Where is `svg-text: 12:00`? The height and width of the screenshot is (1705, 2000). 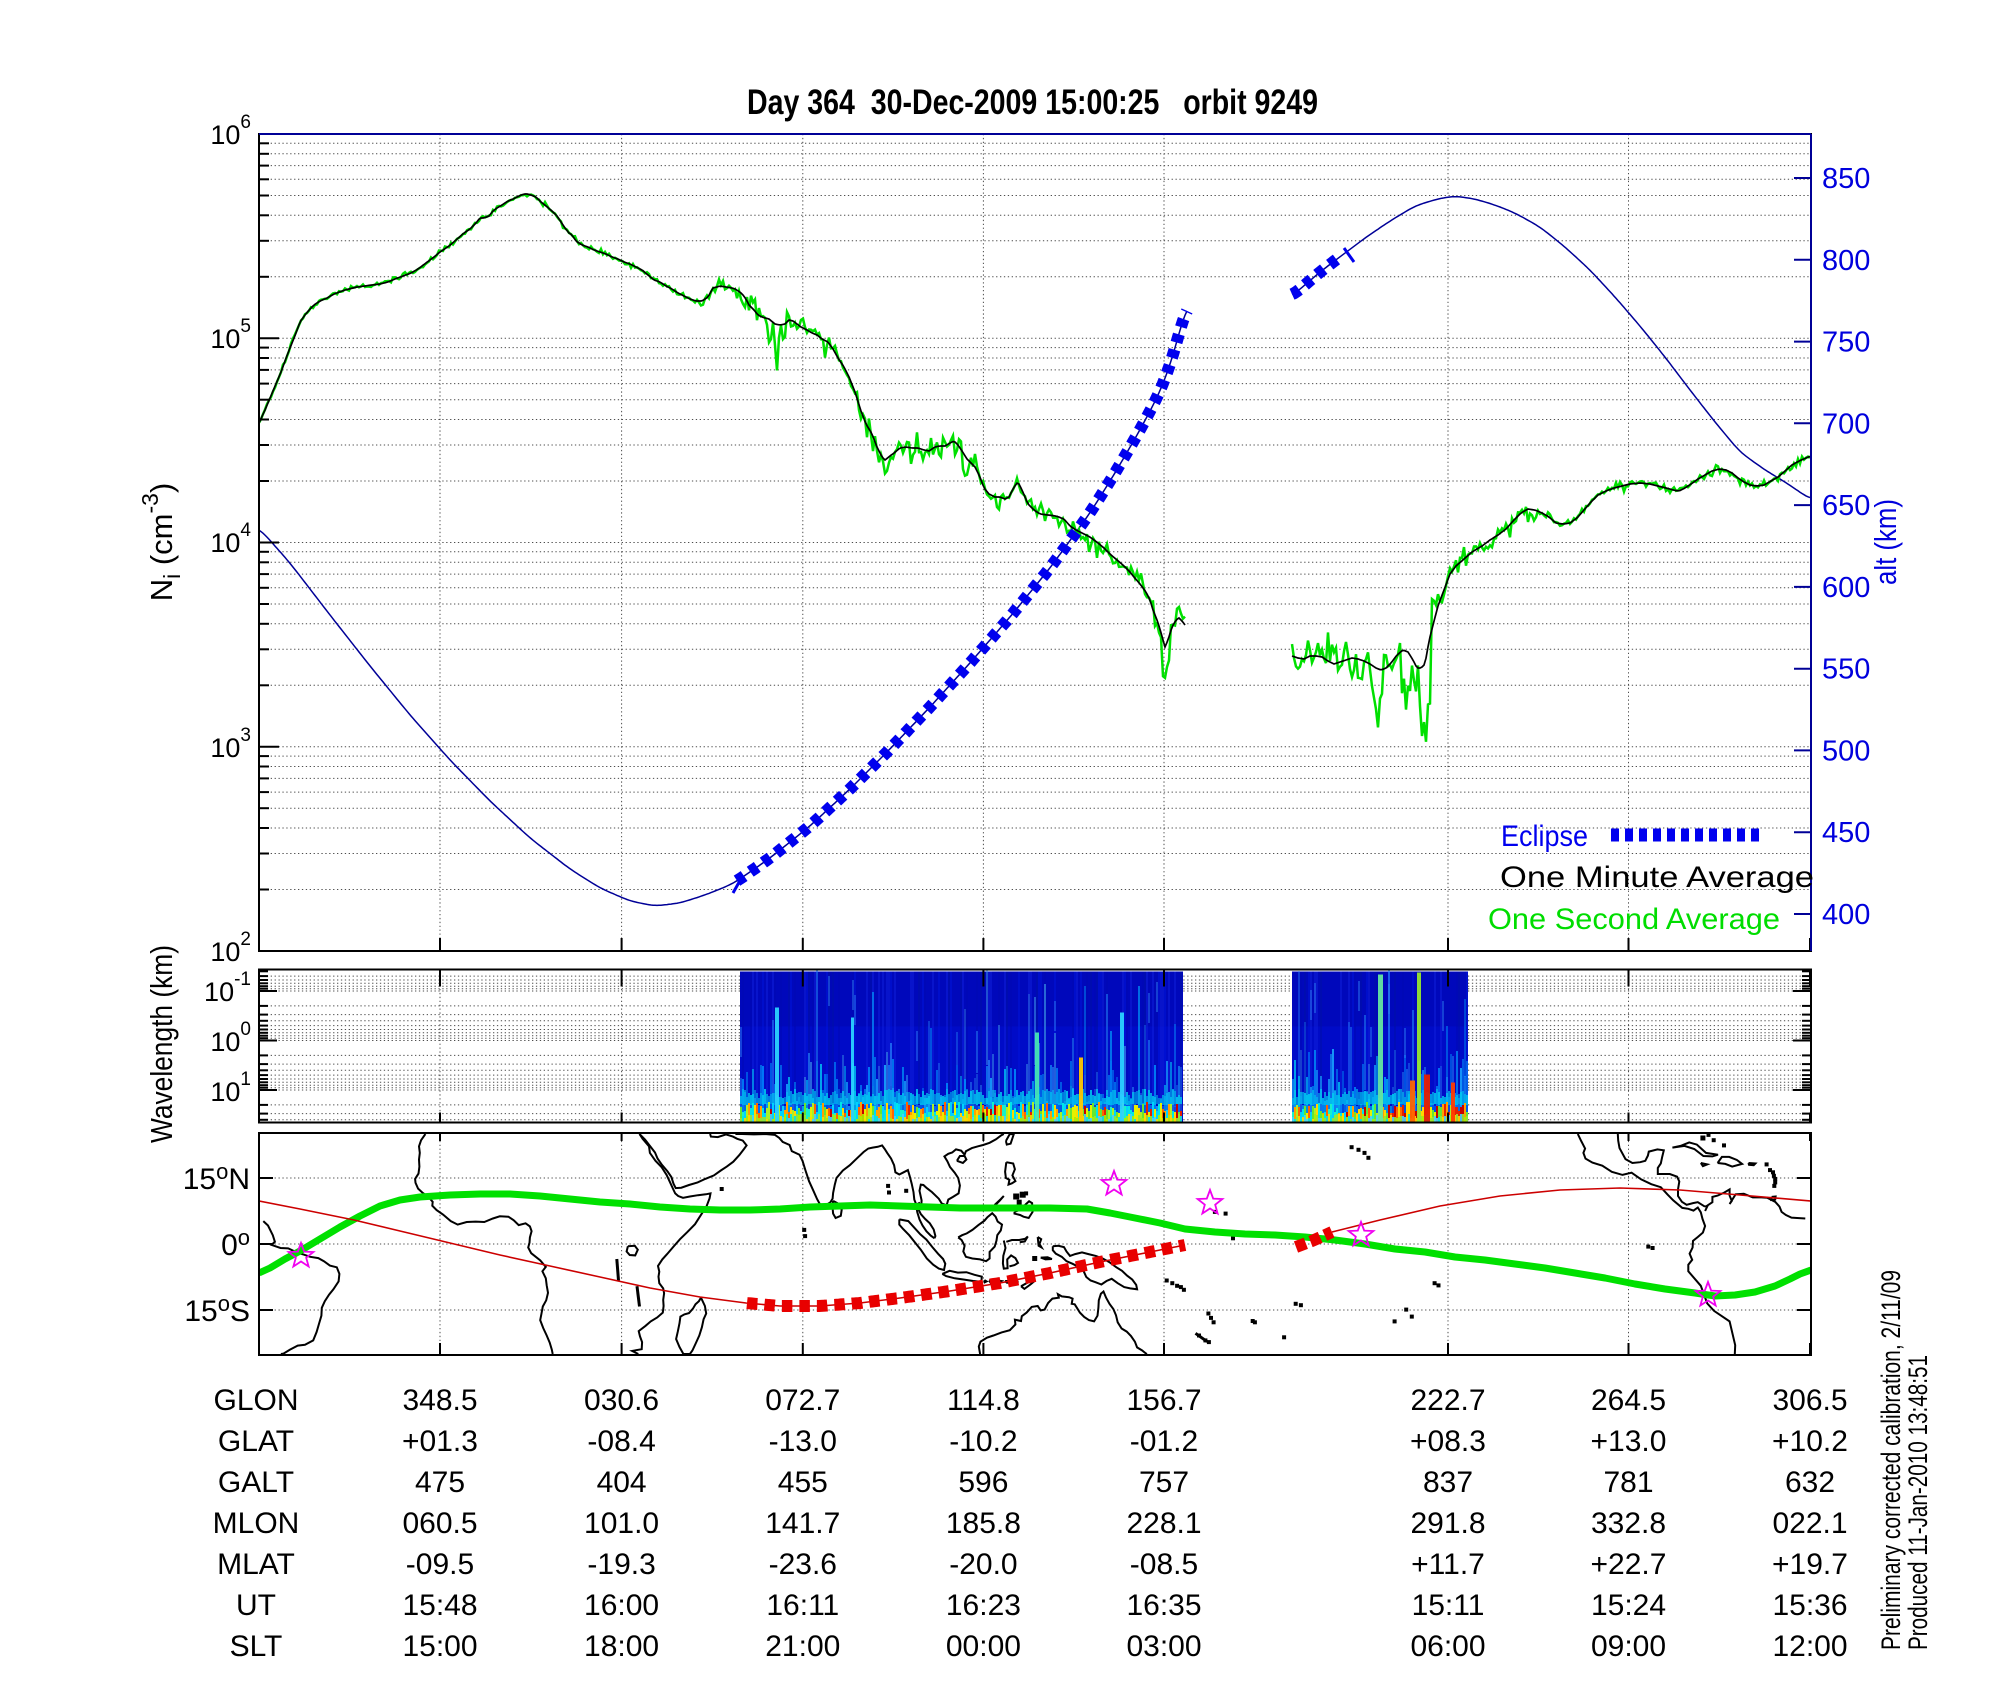 svg-text: 12:00 is located at coordinates (1809, 1646).